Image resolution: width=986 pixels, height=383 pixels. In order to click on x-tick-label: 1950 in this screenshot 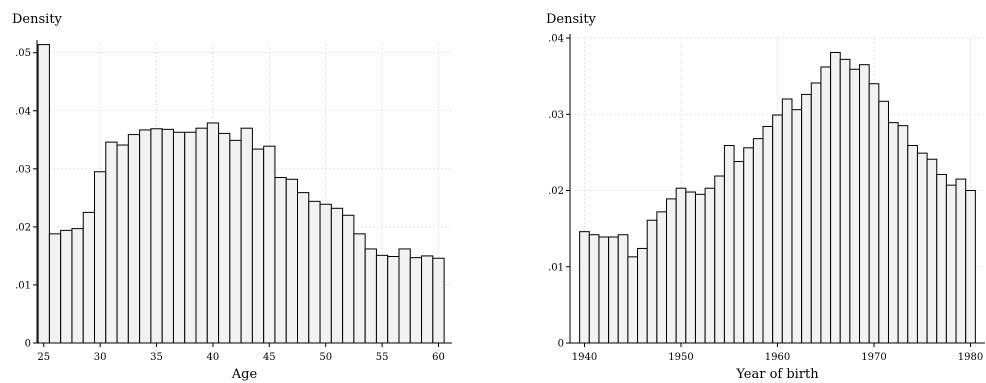, I will do `click(680, 357)`.